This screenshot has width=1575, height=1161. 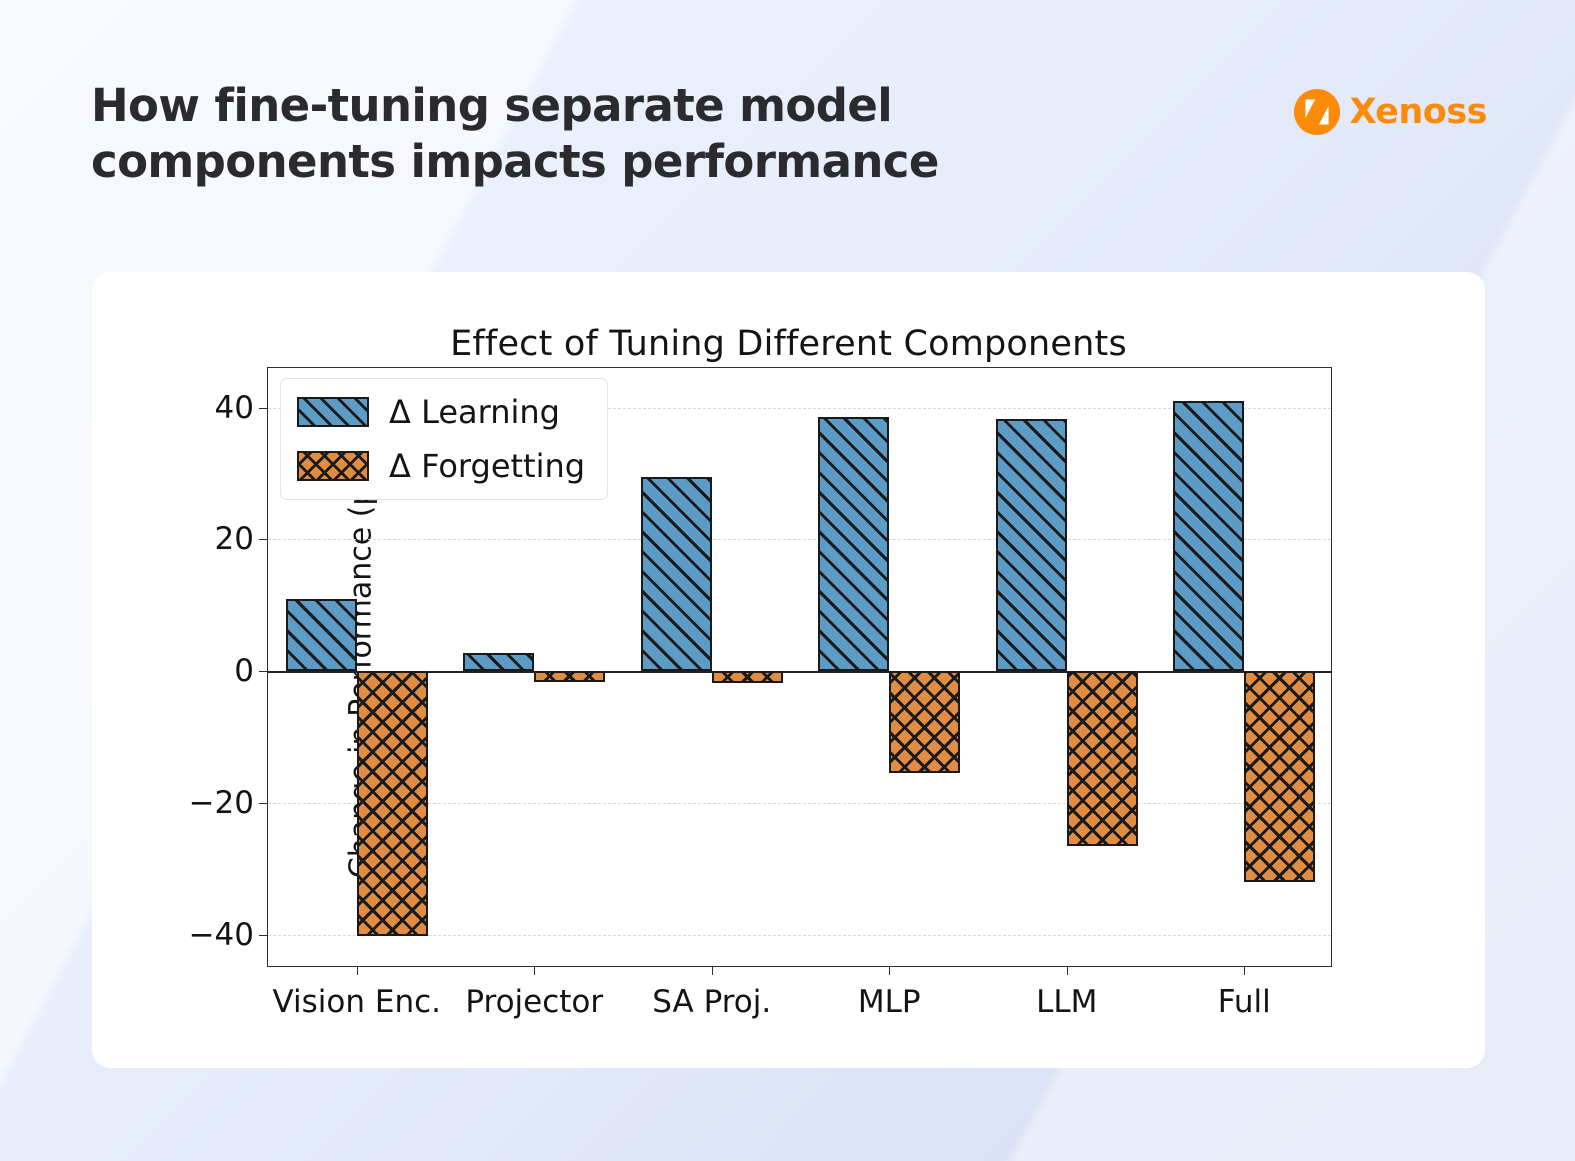 What do you see at coordinates (234, 539) in the screenshot?
I see `y-tick-label: 20` at bounding box center [234, 539].